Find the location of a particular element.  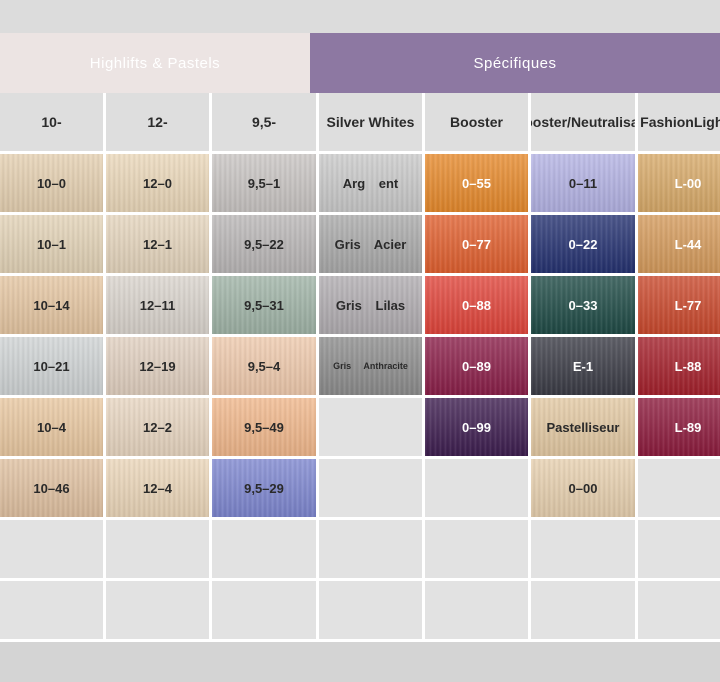

swatch-label: 10–0 is located at coordinates (51, 183).